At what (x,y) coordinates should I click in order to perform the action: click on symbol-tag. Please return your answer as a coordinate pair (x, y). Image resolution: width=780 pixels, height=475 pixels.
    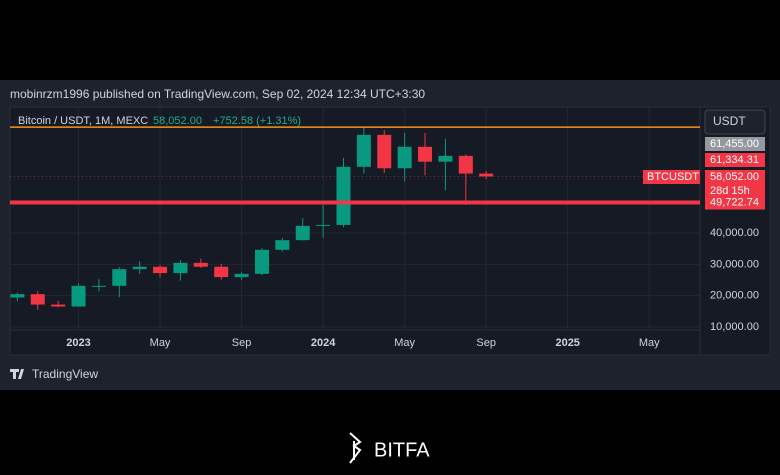
    Looking at the image, I should click on (671, 177).